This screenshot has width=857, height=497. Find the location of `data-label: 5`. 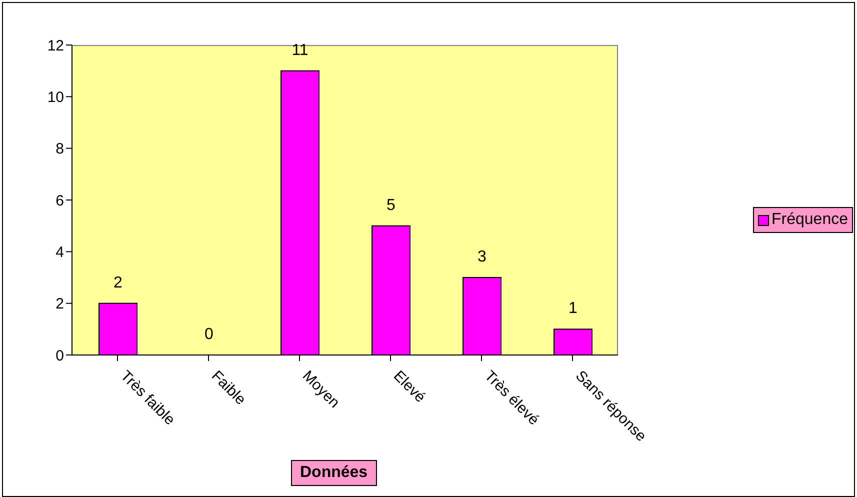

data-label: 5 is located at coordinates (391, 205).